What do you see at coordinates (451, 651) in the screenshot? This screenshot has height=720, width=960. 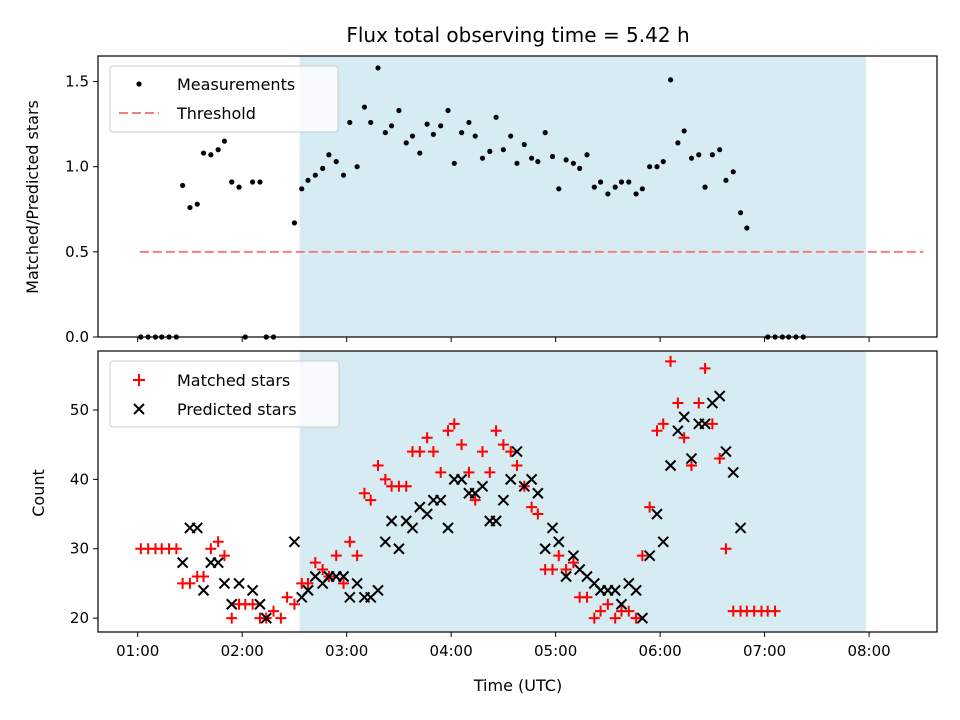 I see `x-tick-label: 04:00` at bounding box center [451, 651].